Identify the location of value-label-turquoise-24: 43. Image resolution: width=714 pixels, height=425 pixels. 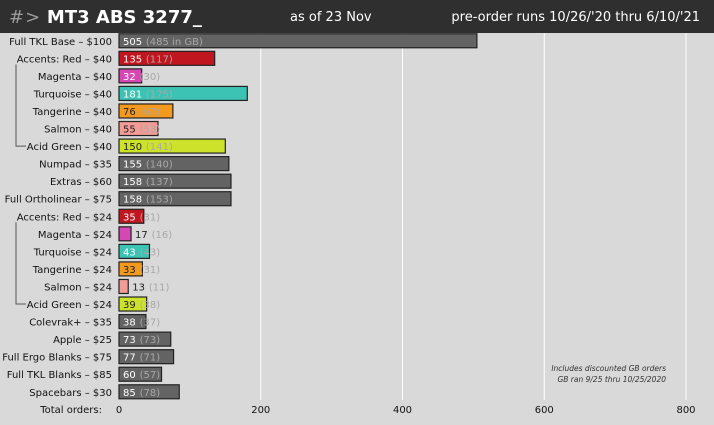
(129, 252).